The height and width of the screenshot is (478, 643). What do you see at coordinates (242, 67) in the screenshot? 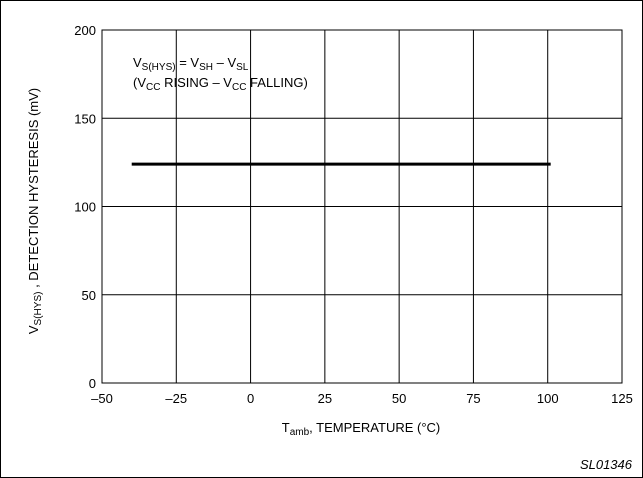
I see `annotation-formula-part-5: SL` at bounding box center [242, 67].